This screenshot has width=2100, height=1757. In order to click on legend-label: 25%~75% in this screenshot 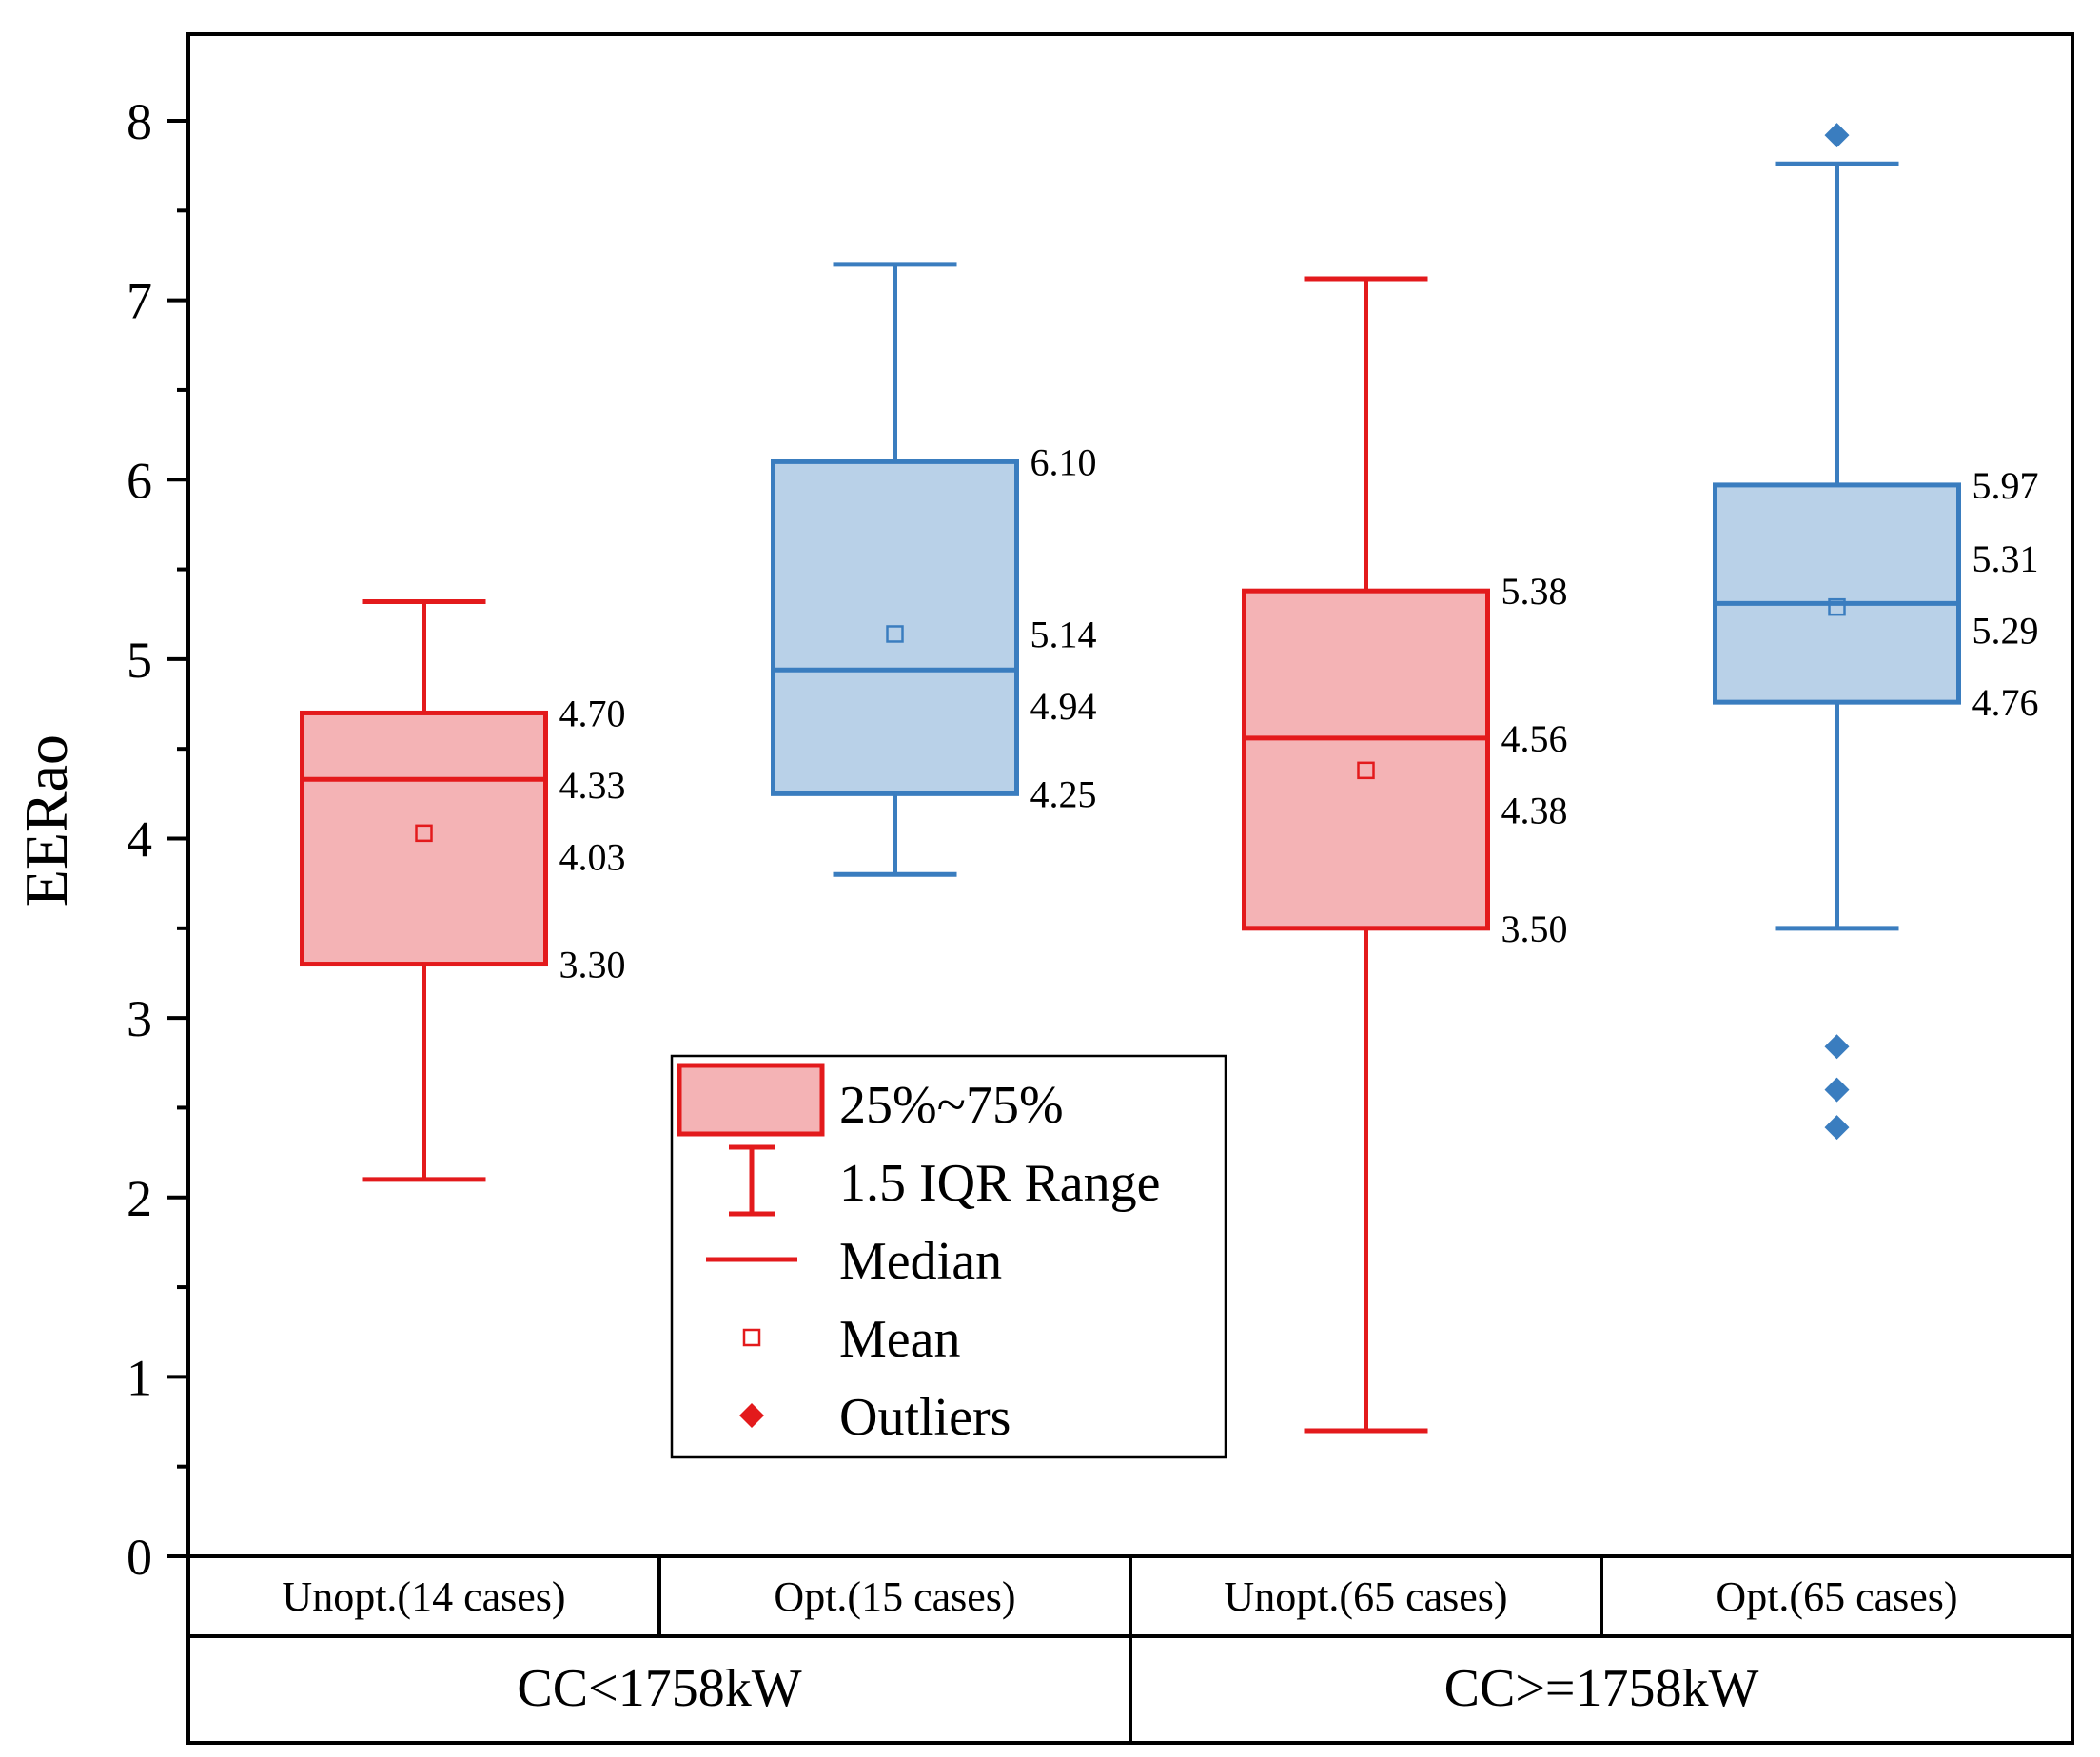, I will do `click(951, 1105)`.